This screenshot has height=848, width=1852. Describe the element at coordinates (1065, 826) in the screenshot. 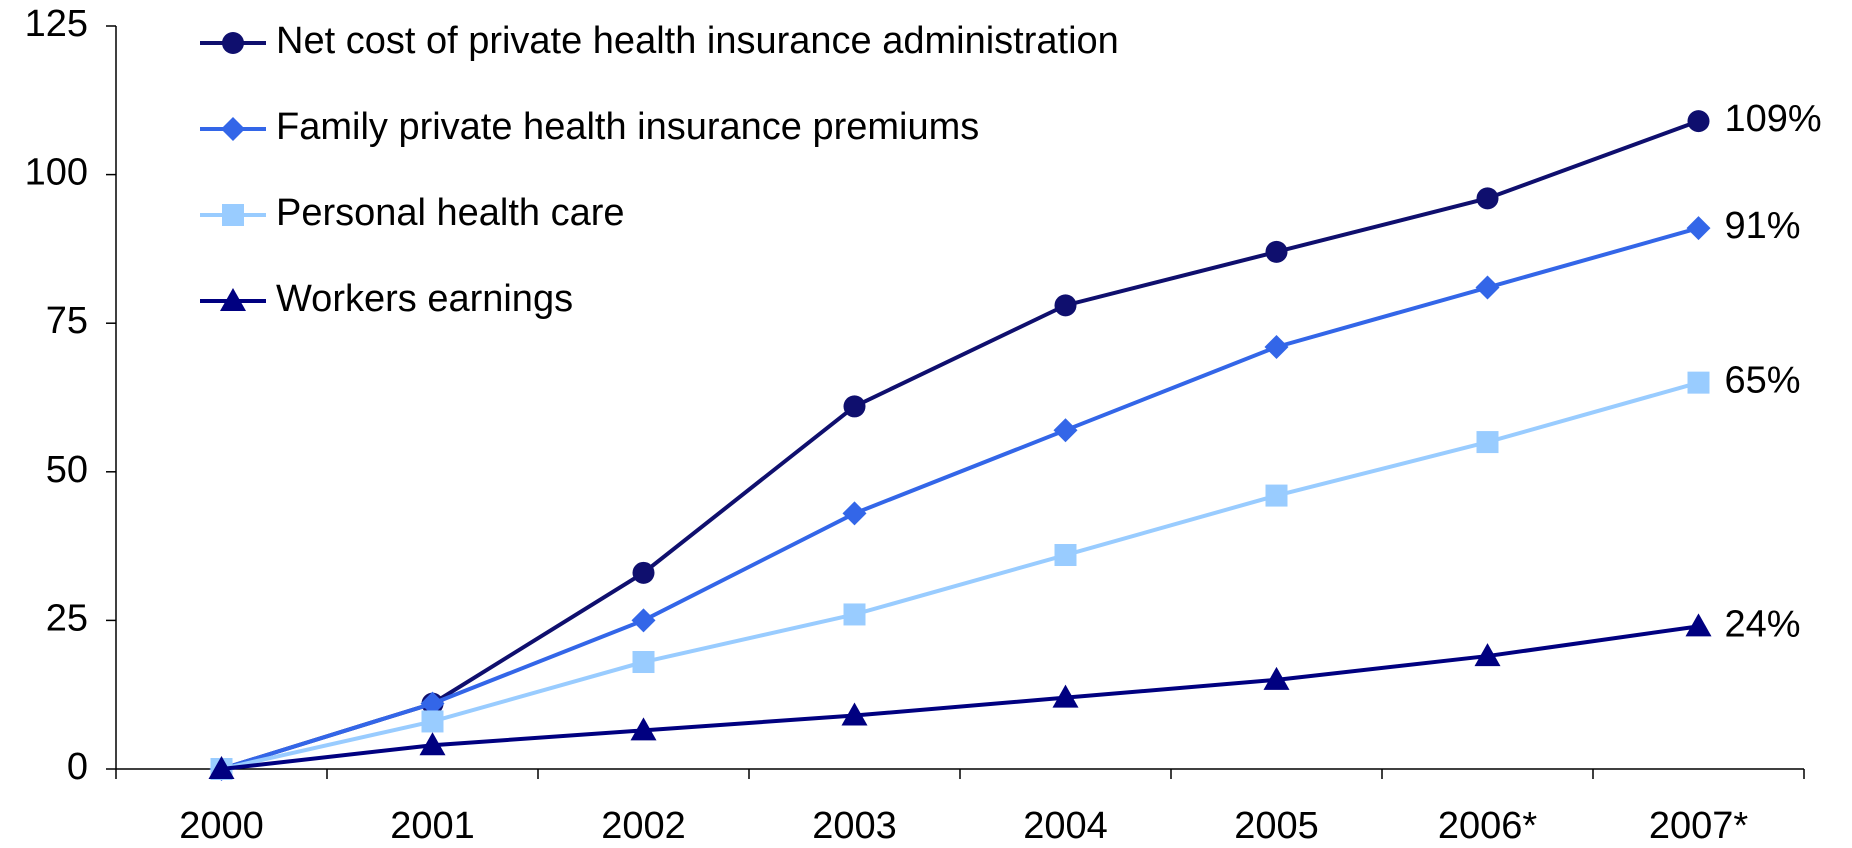

I see `x-tick-label: 2004` at that location.